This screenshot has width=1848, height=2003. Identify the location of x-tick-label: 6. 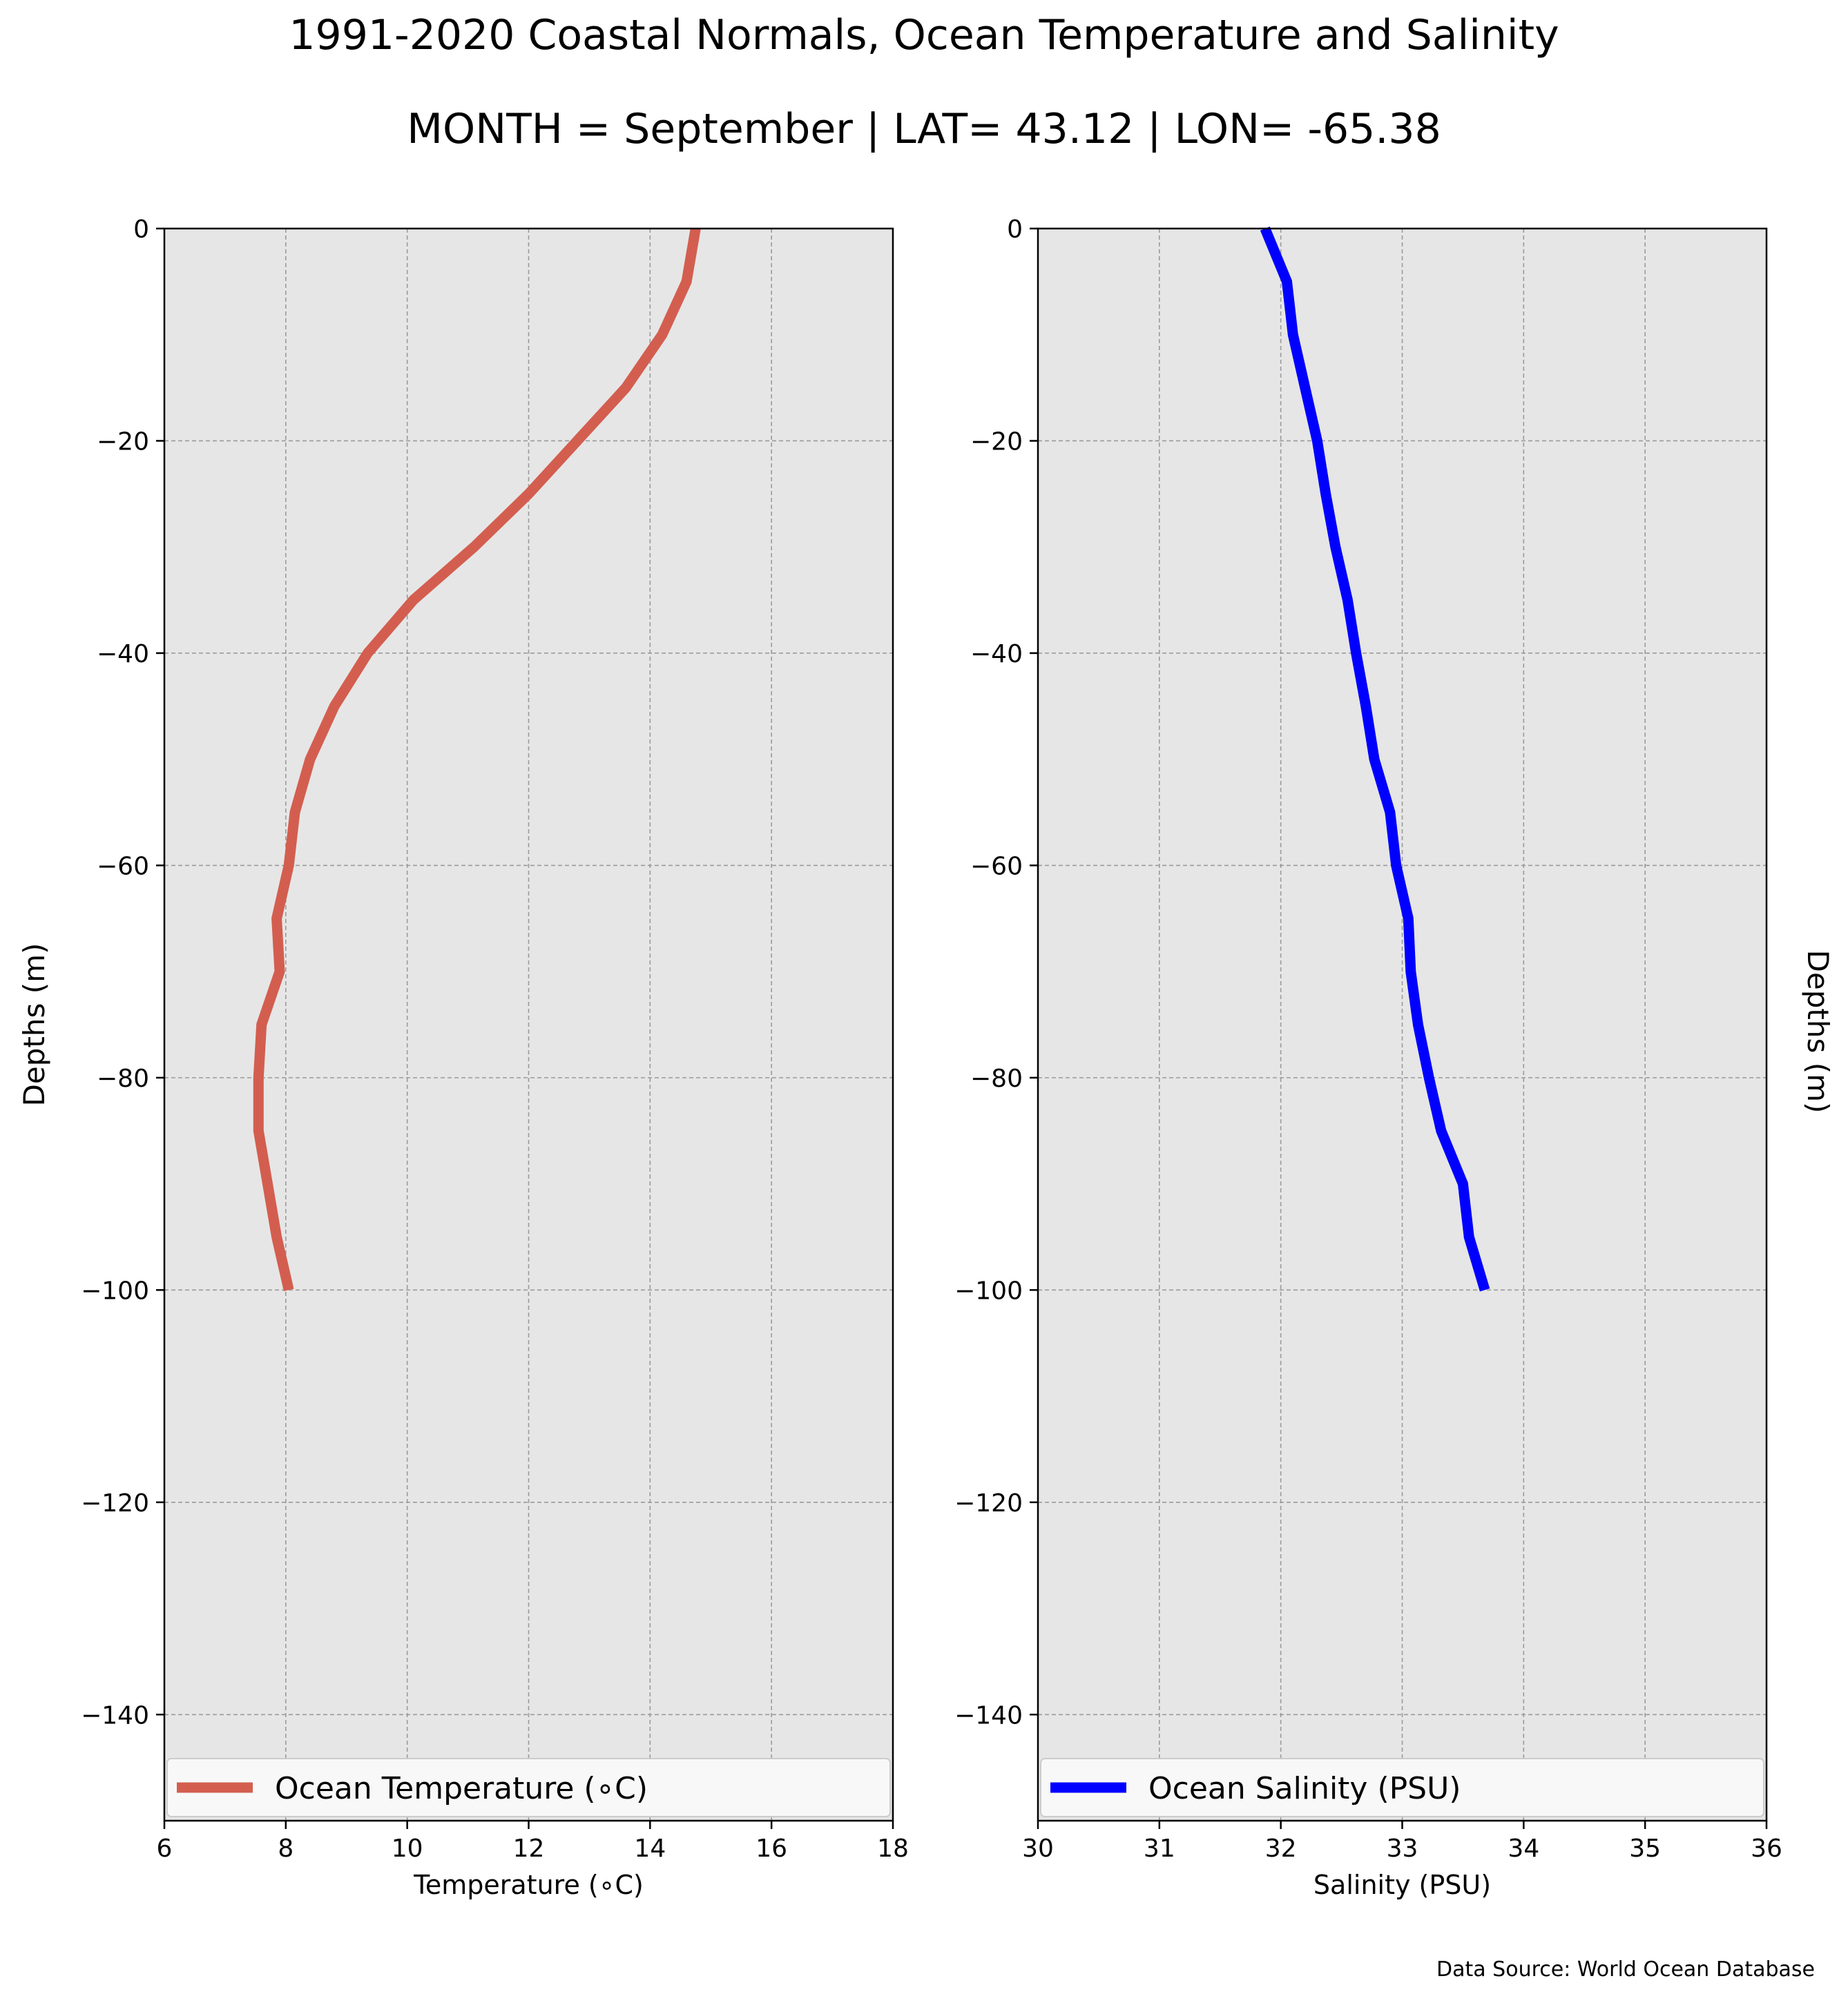
(165, 1849).